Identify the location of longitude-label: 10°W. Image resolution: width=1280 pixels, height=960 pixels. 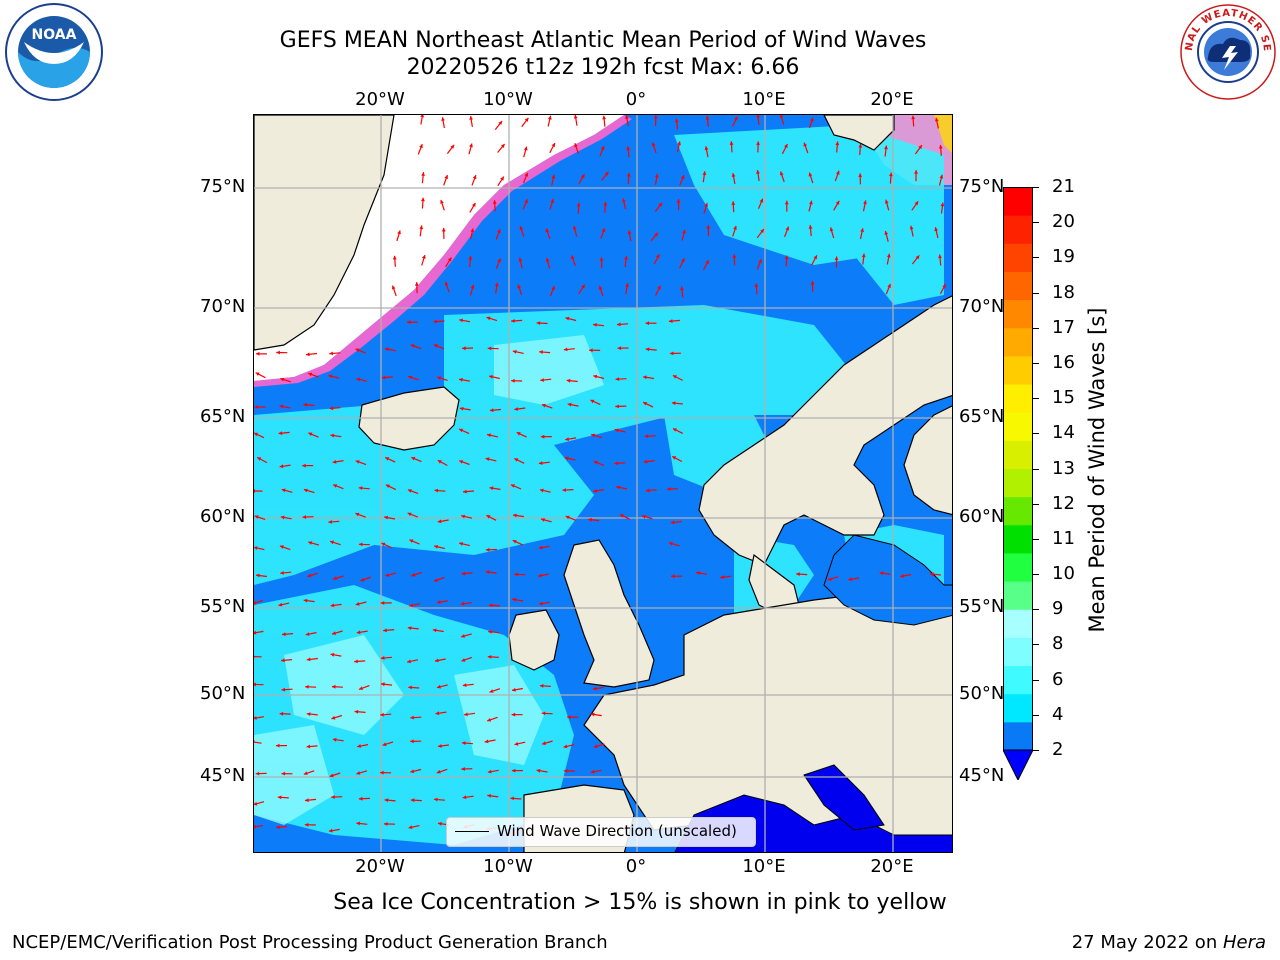
(508, 99).